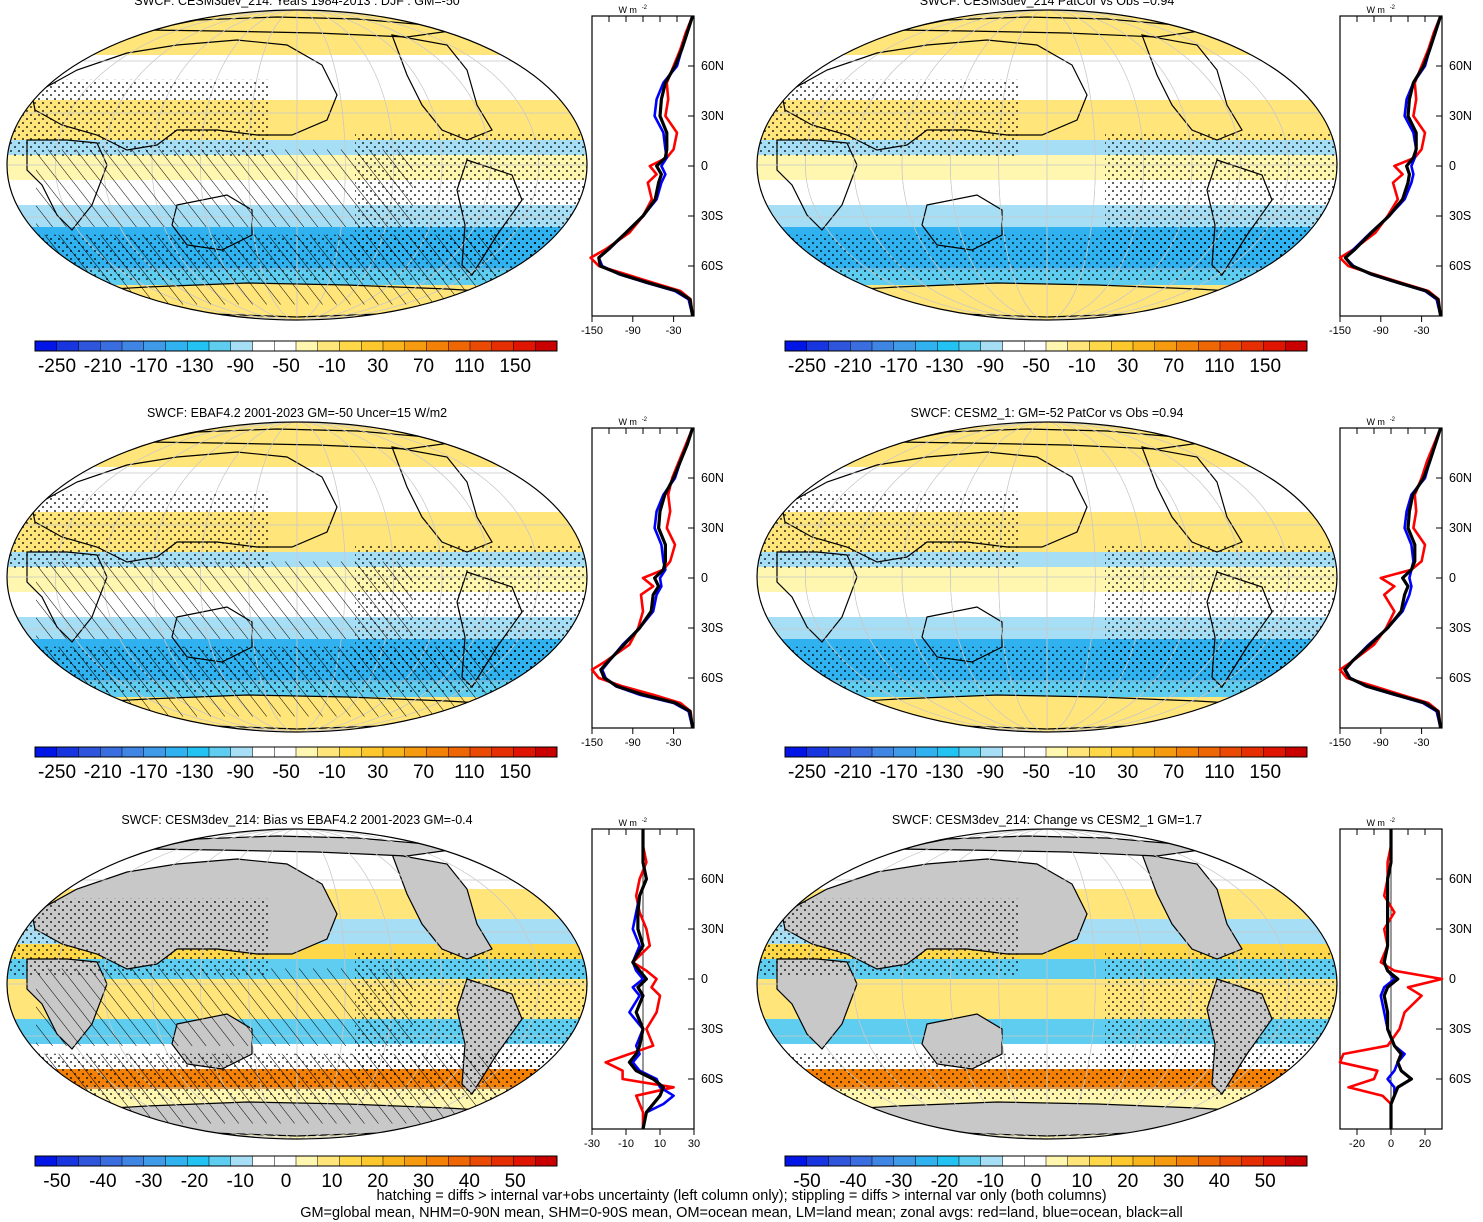 This screenshot has height=1222, width=1483. Describe the element at coordinates (1381, 331) in the screenshot. I see `zonal-x-label: -90` at that location.